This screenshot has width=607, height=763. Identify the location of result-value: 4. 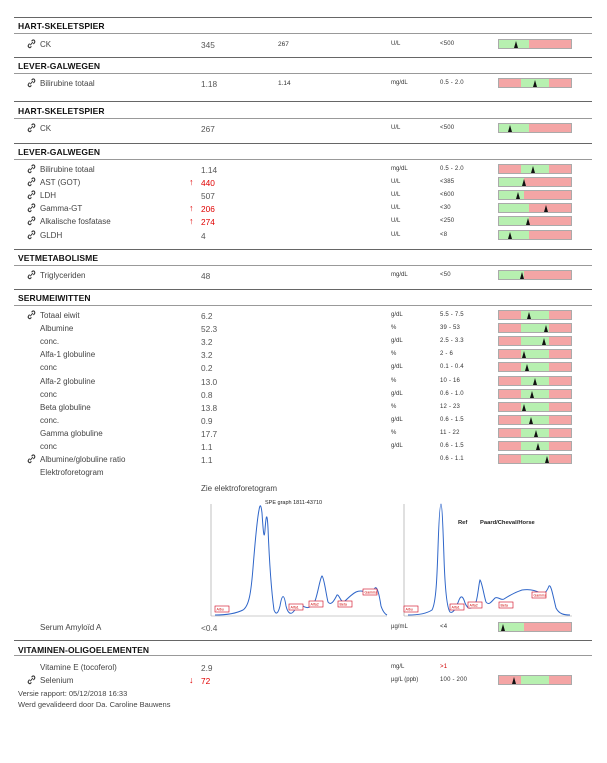
(203, 235).